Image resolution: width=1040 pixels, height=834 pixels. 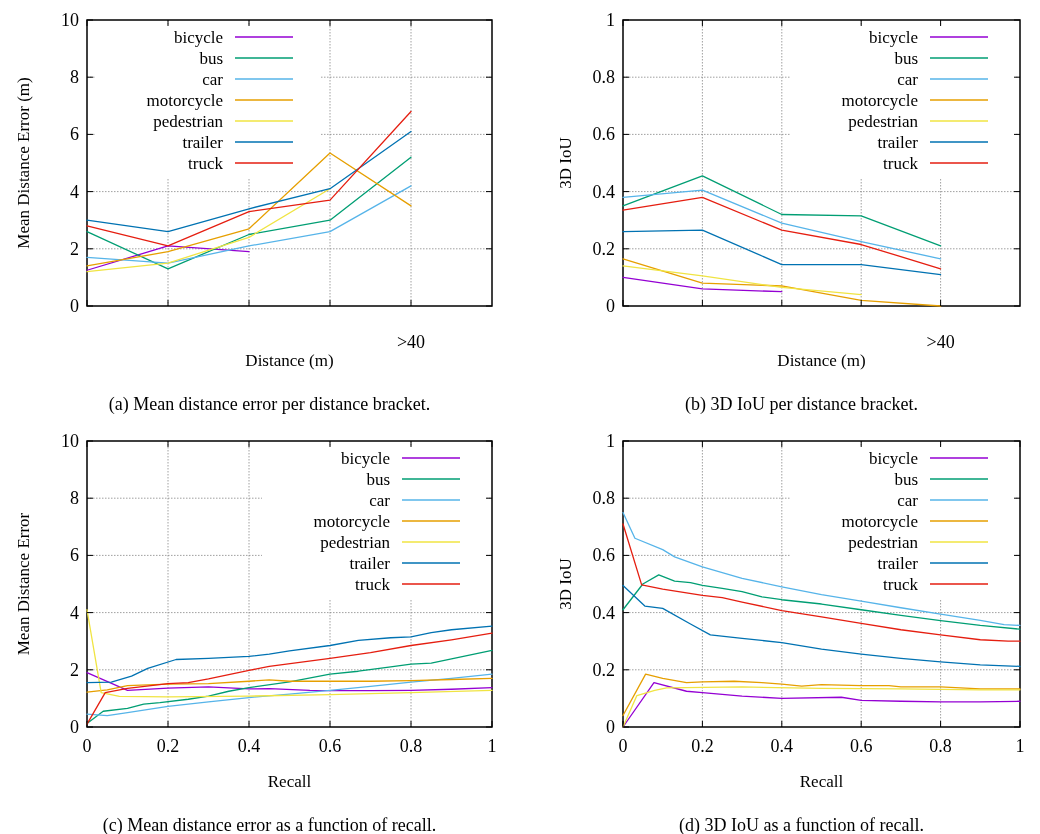 I want to click on y-axis-title: Mean Distance Error, so click(x=23, y=584).